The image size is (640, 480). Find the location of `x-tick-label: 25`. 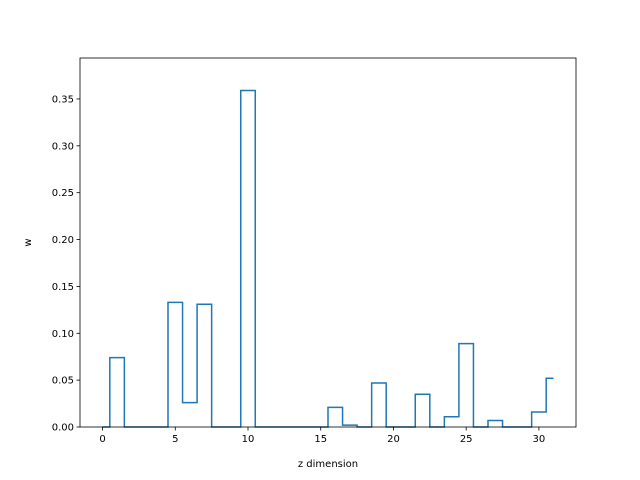

x-tick-label: 25 is located at coordinates (466, 439).